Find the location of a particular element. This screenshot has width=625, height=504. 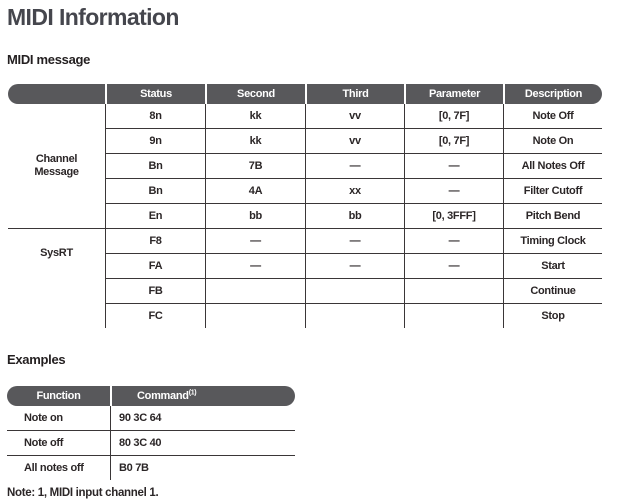

table-cell: Continue is located at coordinates (552, 291).